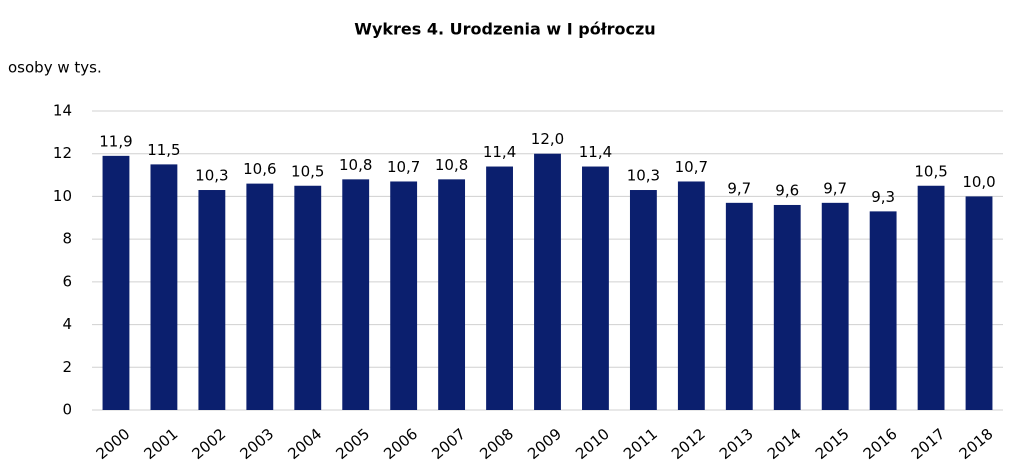 This screenshot has width=1010, height=468. I want to click on chart-title: Wykres 4. Urodzenia w I półroczu, so click(504, 29).